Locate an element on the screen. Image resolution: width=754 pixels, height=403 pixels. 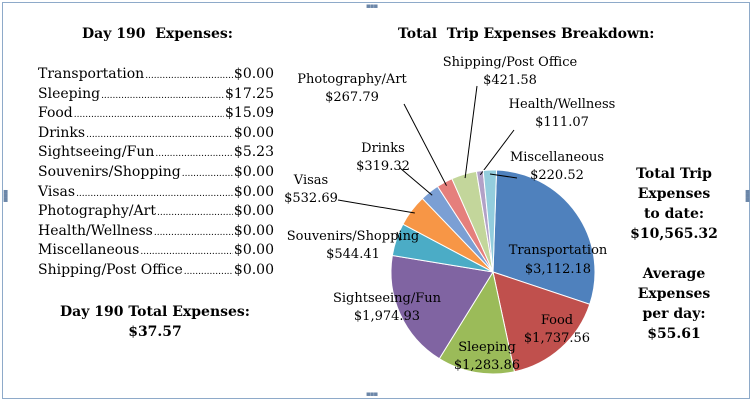
day-expense-value: $15.09 is located at coordinates (249, 113).